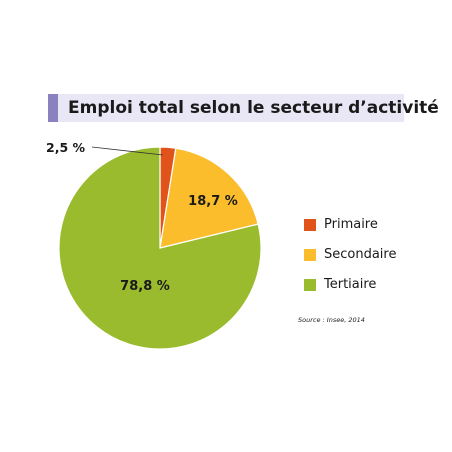  Describe the element at coordinates (351, 224) in the screenshot. I see `legend-label-primaire: Primaire` at that location.